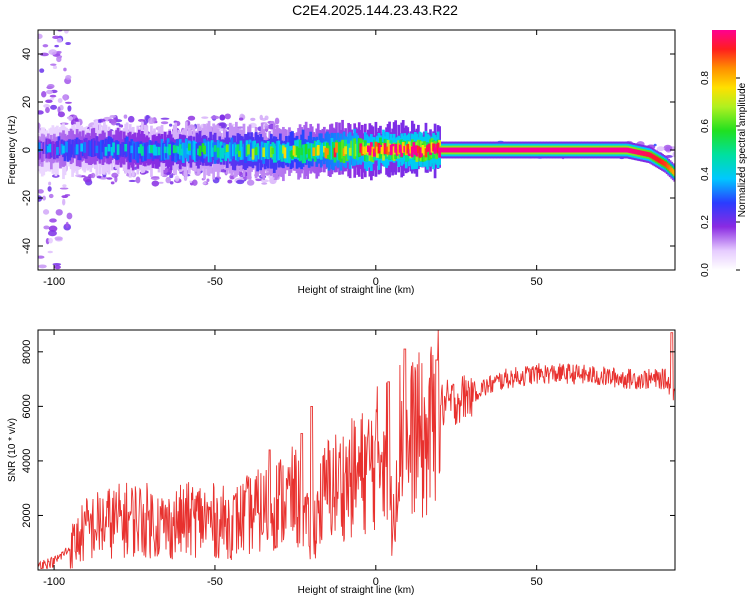 This screenshot has width=750, height=600. Describe the element at coordinates (27, 515) in the screenshot. I see `snr-y-tick-label: 2000` at that location.